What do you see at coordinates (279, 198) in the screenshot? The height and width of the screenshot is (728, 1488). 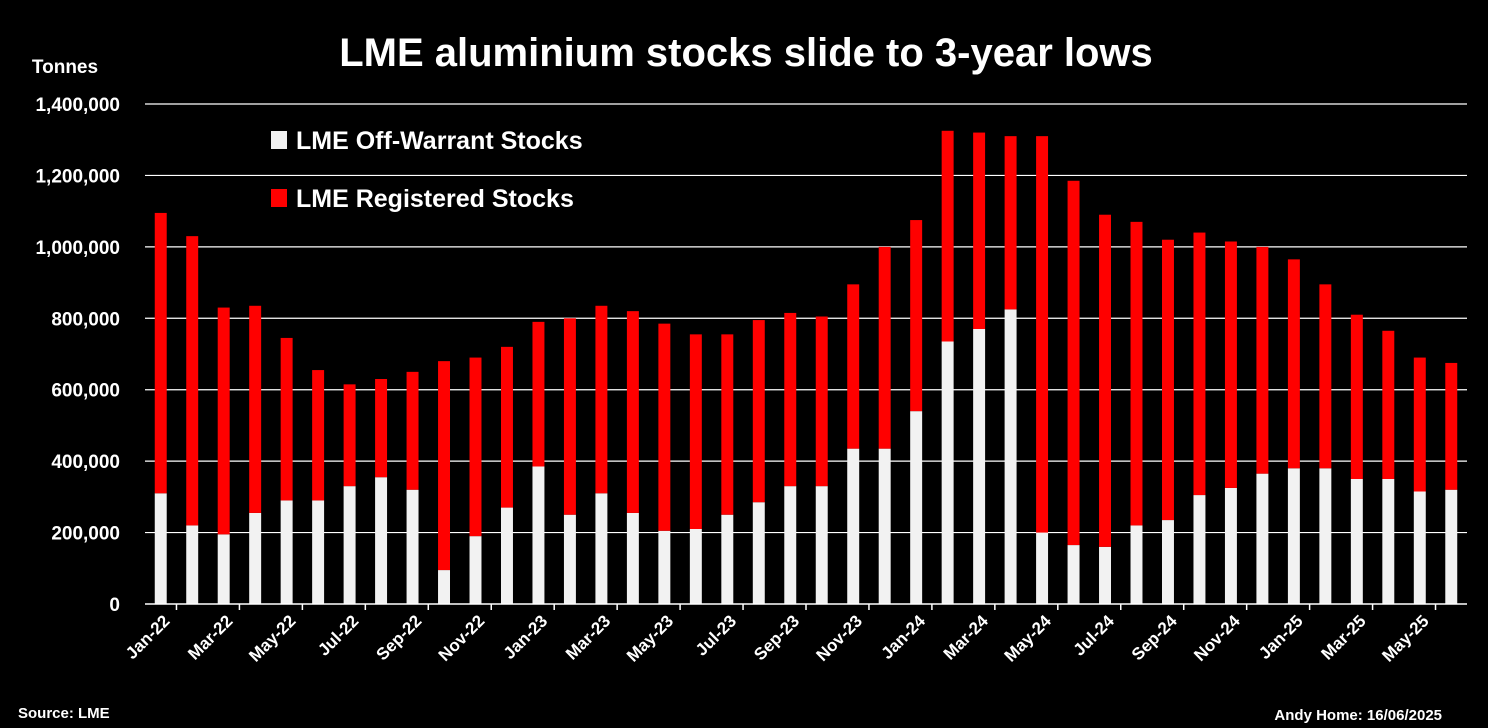 I see `legend-swatch-registered` at bounding box center [279, 198].